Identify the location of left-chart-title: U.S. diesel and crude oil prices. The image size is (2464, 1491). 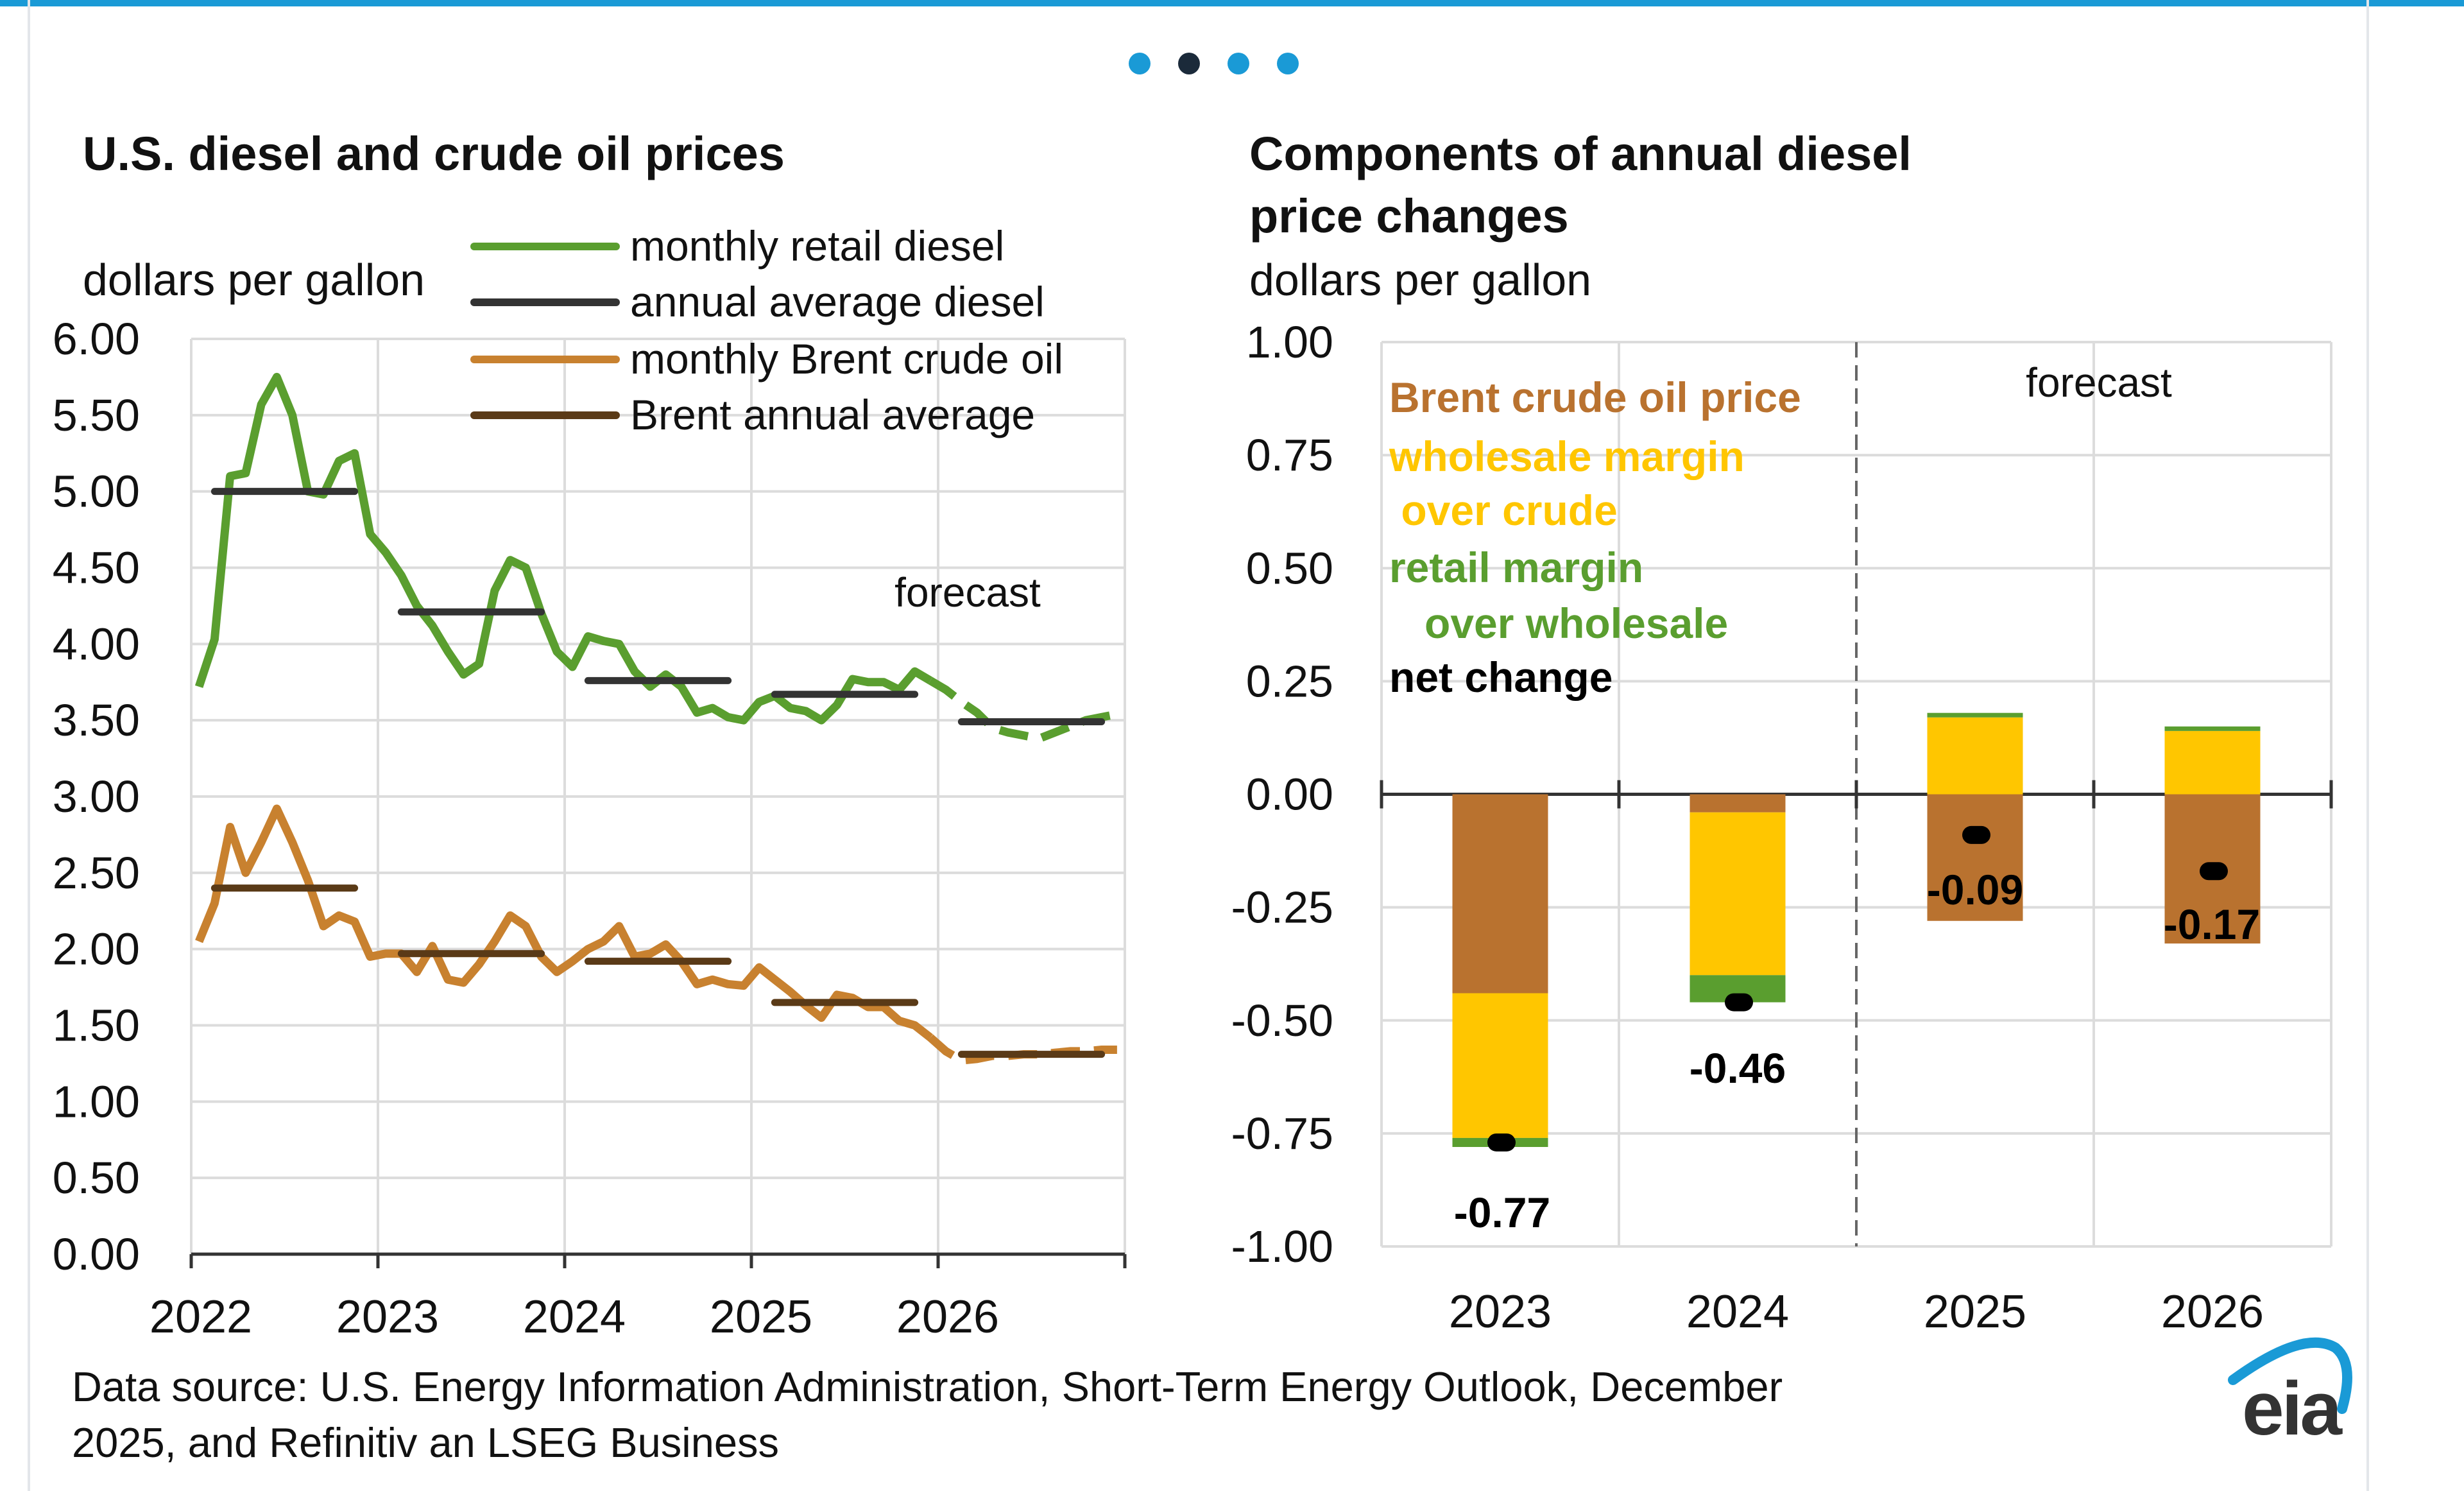
(434, 153).